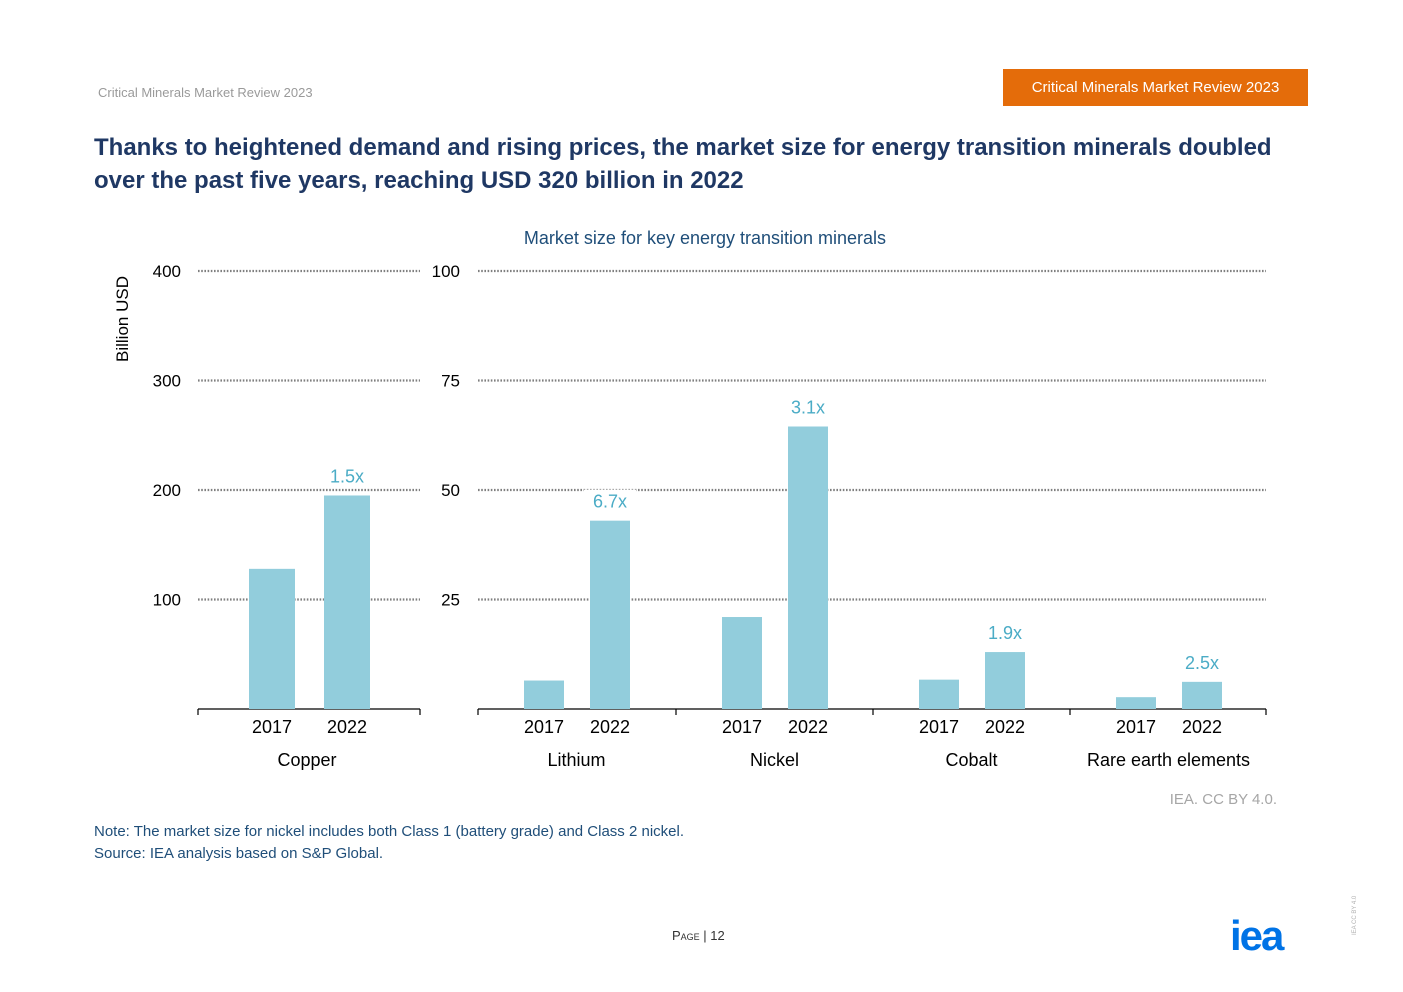 The width and height of the screenshot is (1403, 992). Describe the element at coordinates (1155, 87) in the screenshot. I see `header-report-badge: Critical Minerals Market Review 2023` at that location.